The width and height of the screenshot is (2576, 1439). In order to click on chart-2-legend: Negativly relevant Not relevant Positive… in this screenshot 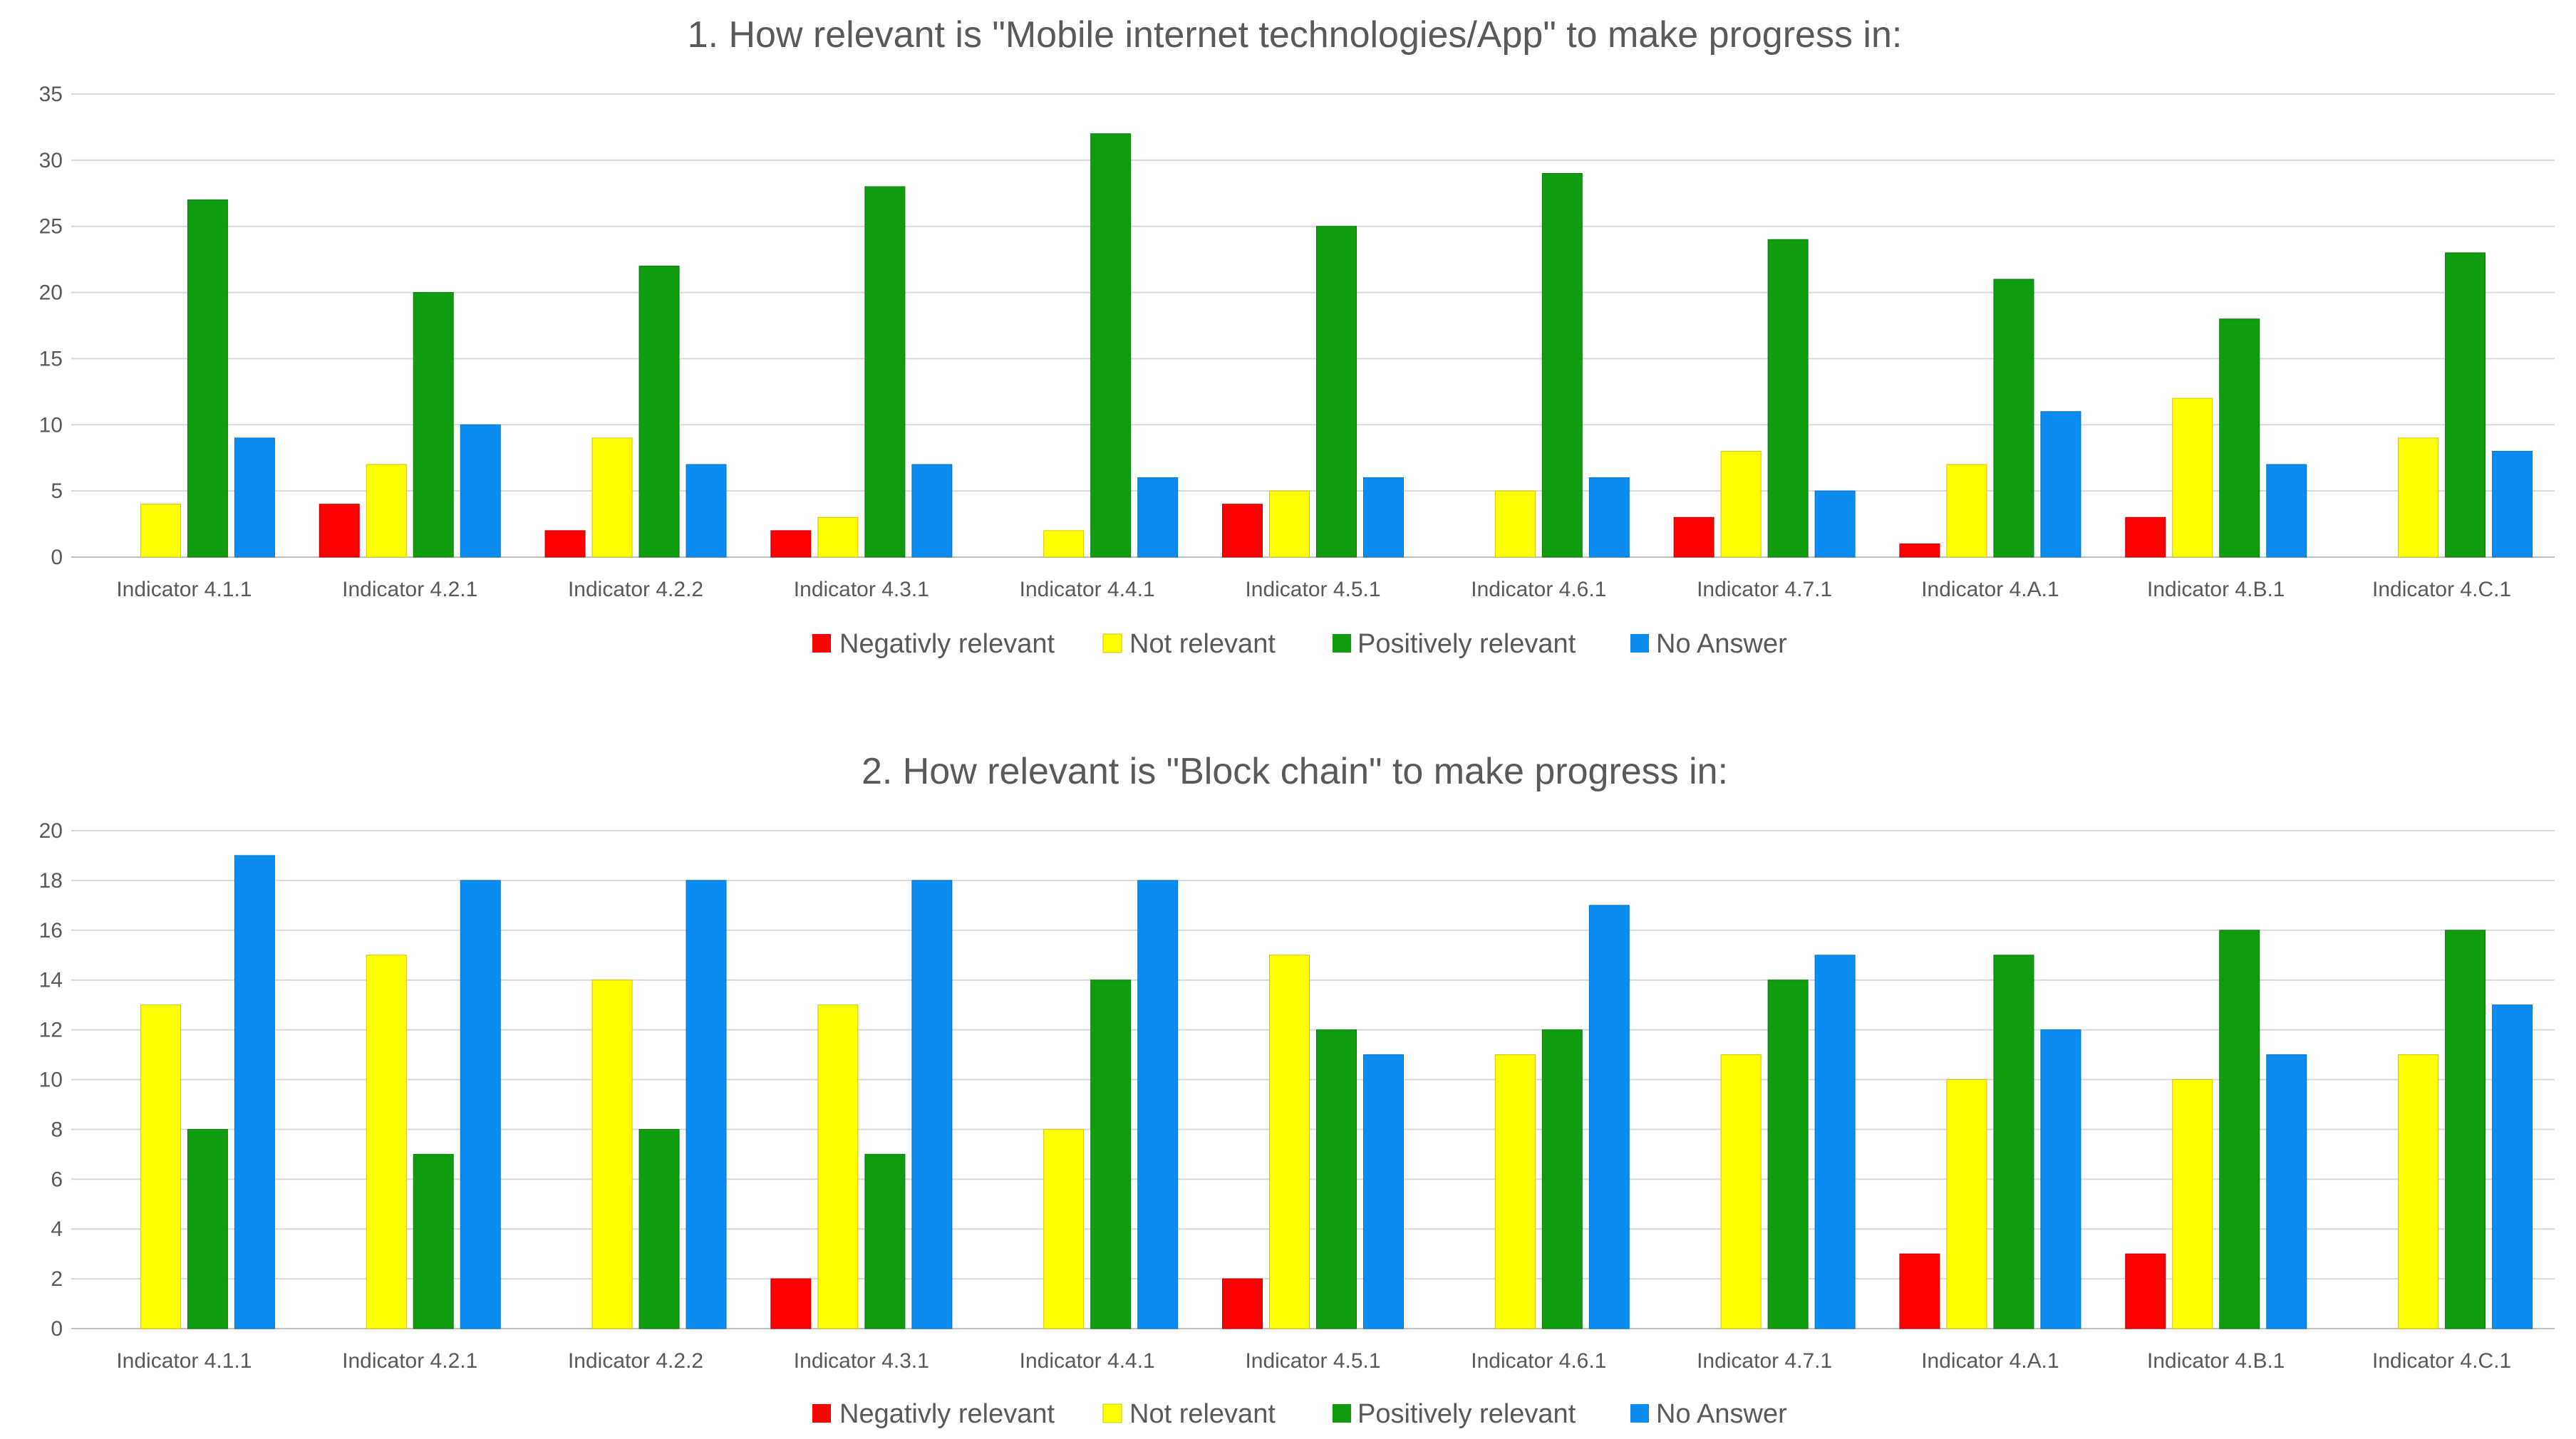, I will do `click(1299, 1414)`.